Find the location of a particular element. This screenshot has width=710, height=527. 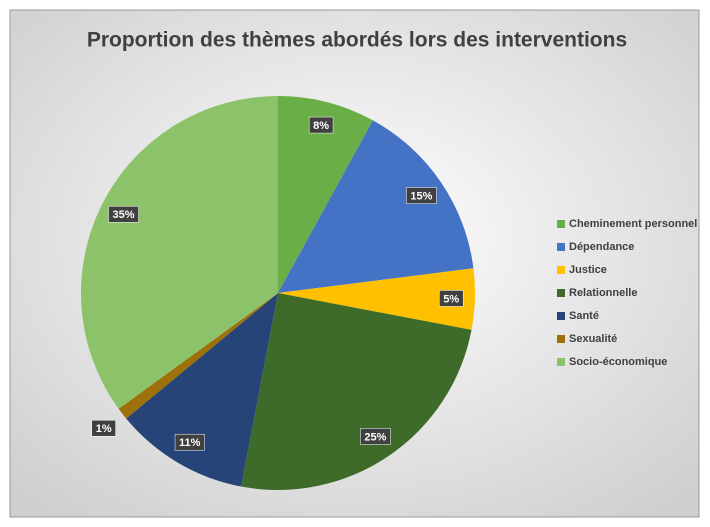

data-label: 25% is located at coordinates (375, 437).